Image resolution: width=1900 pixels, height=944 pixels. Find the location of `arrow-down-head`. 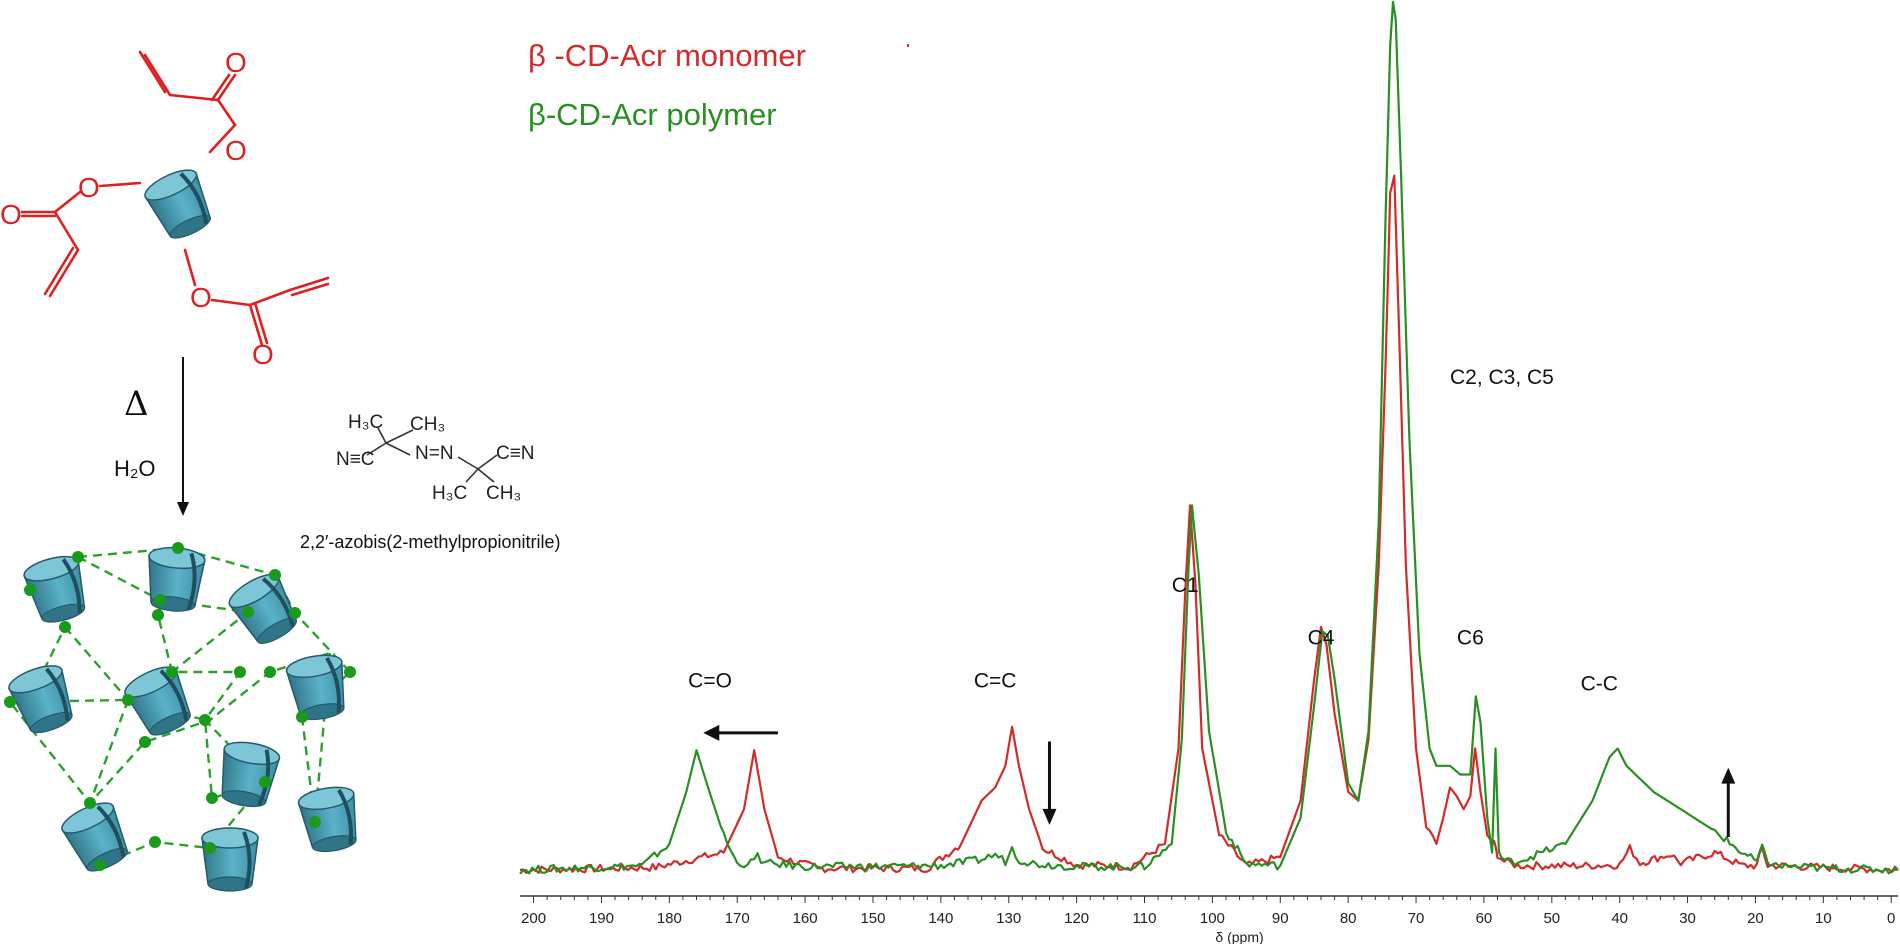

arrow-down-head is located at coordinates (1049, 816).